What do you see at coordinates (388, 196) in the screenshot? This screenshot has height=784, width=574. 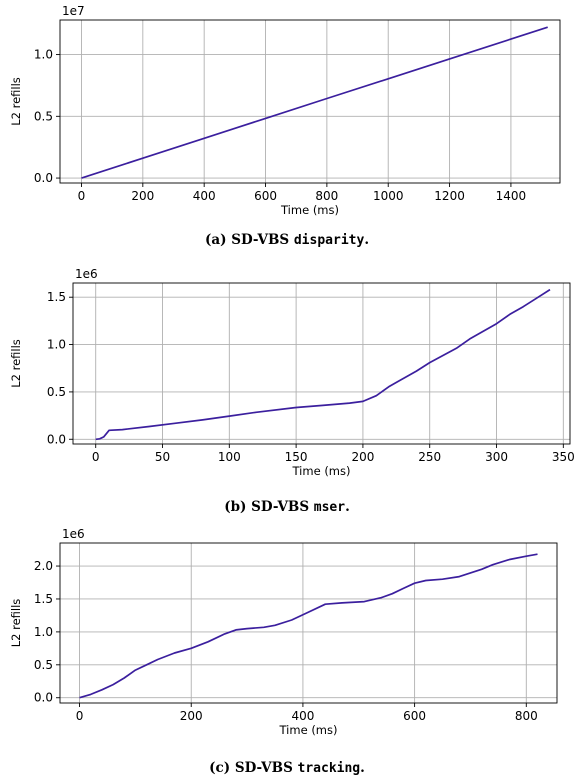 I see `x-tick-label: 1000` at bounding box center [388, 196].